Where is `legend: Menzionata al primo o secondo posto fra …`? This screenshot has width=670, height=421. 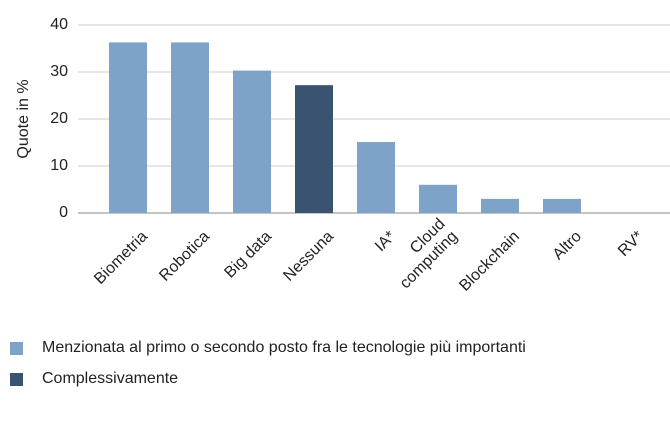 legend: Menzionata al primo o secondo posto fra … is located at coordinates (335, 369).